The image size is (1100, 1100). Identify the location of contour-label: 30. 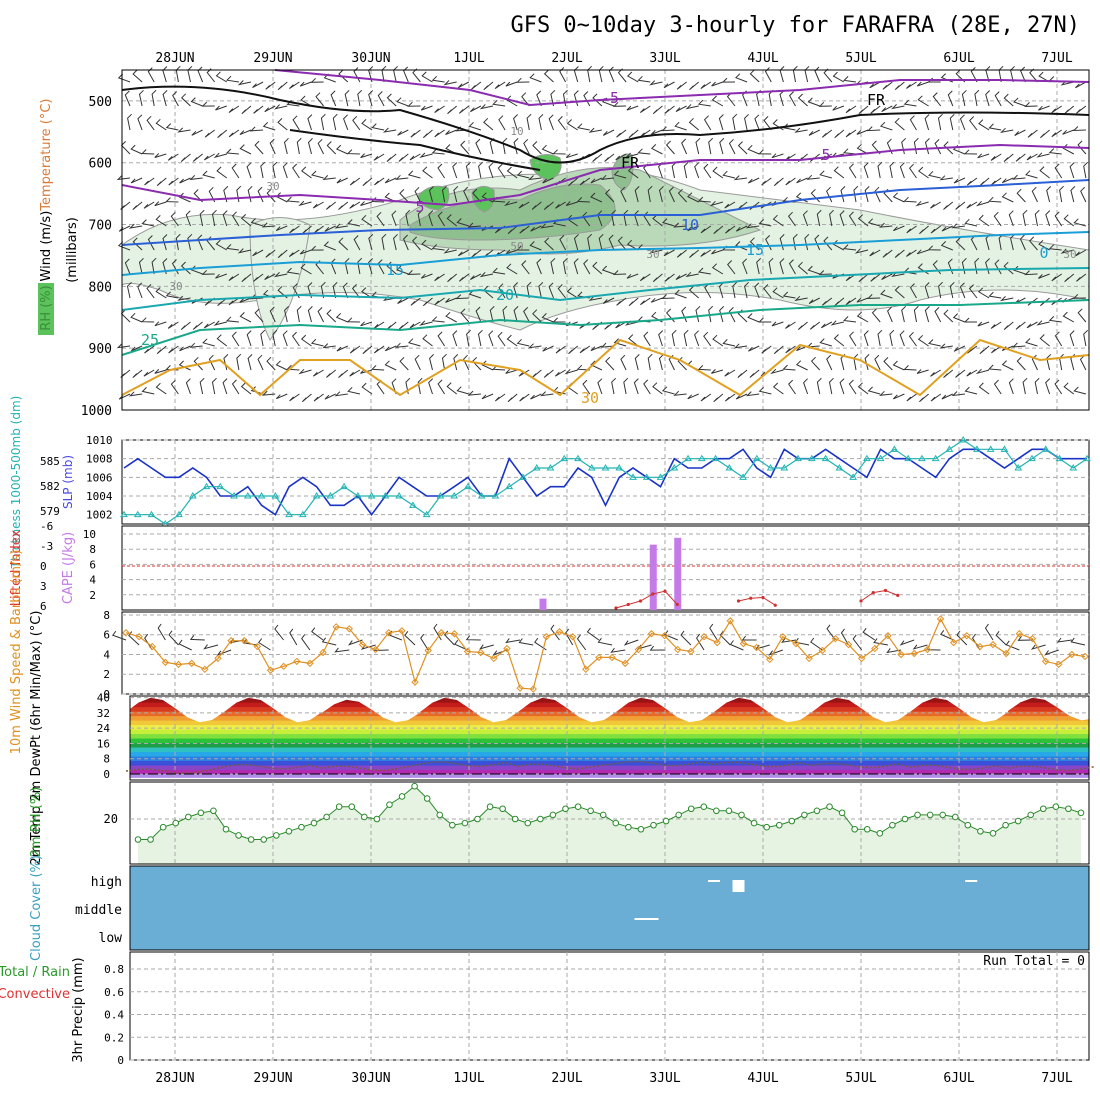
(175, 286).